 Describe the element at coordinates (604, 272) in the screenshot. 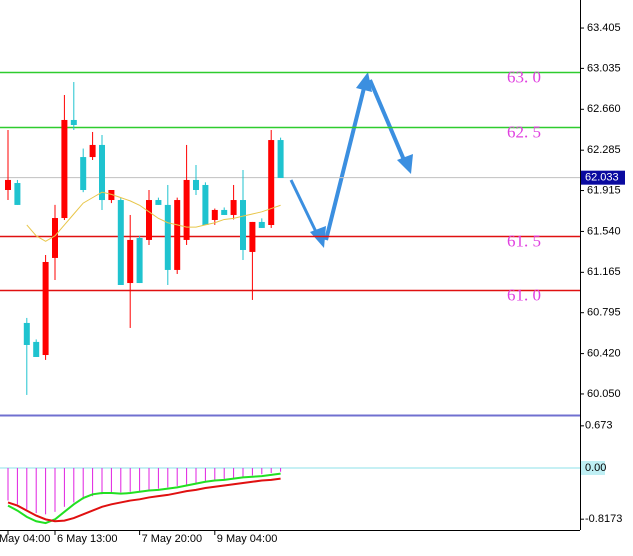

I see `y-tick-label: 61.165` at that location.